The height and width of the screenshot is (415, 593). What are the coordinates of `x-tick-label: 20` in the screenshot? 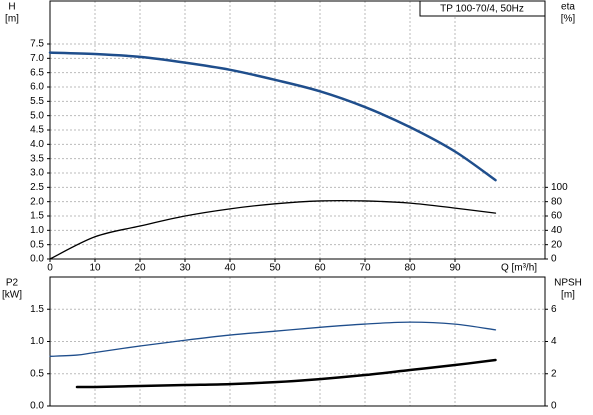 It's located at (140, 268).